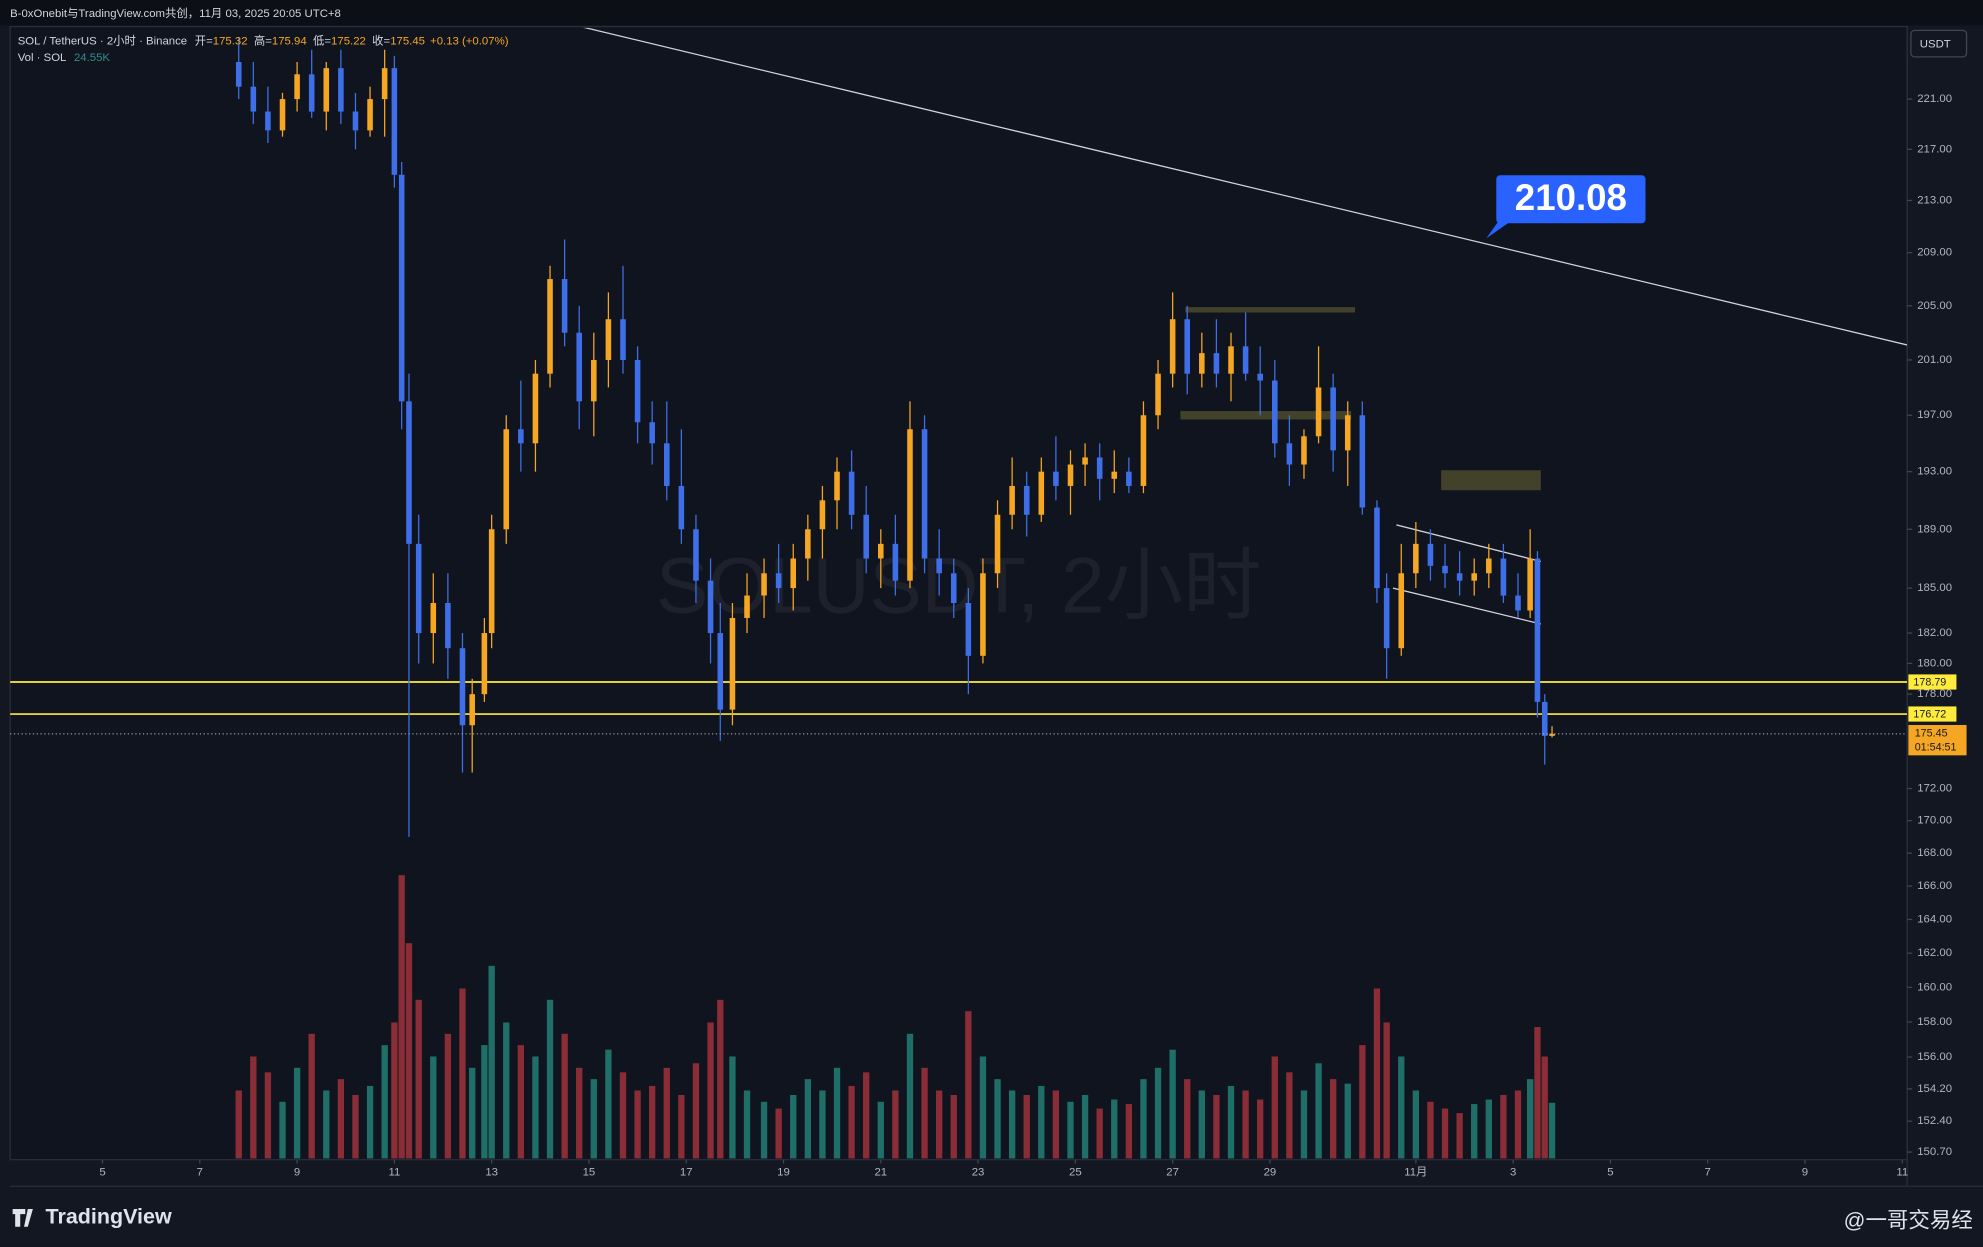  Describe the element at coordinates (1934, 821) in the screenshot. I see `y-tick-label: 170.00` at that location.